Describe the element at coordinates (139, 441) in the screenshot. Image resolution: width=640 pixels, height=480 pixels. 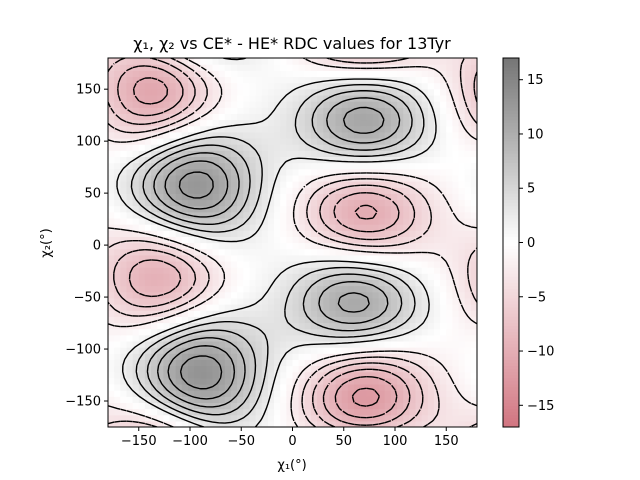
I see `x-tick-label: −150` at that location.